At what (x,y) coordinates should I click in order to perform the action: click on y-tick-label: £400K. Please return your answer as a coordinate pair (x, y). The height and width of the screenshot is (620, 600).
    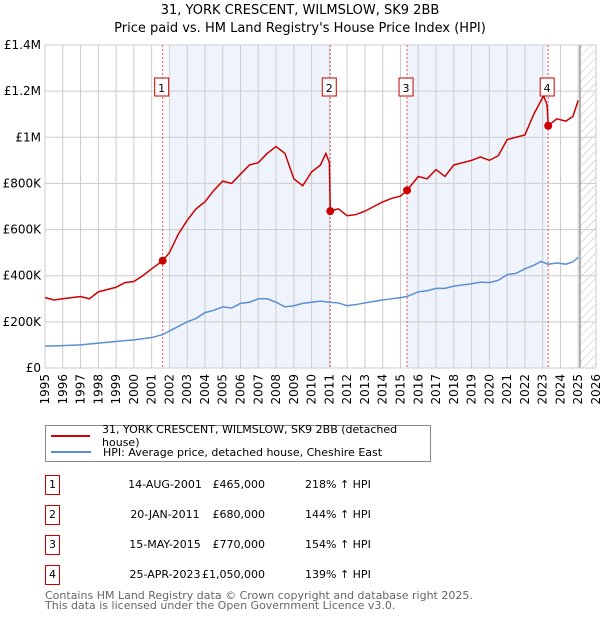
    Looking at the image, I should click on (23, 276).